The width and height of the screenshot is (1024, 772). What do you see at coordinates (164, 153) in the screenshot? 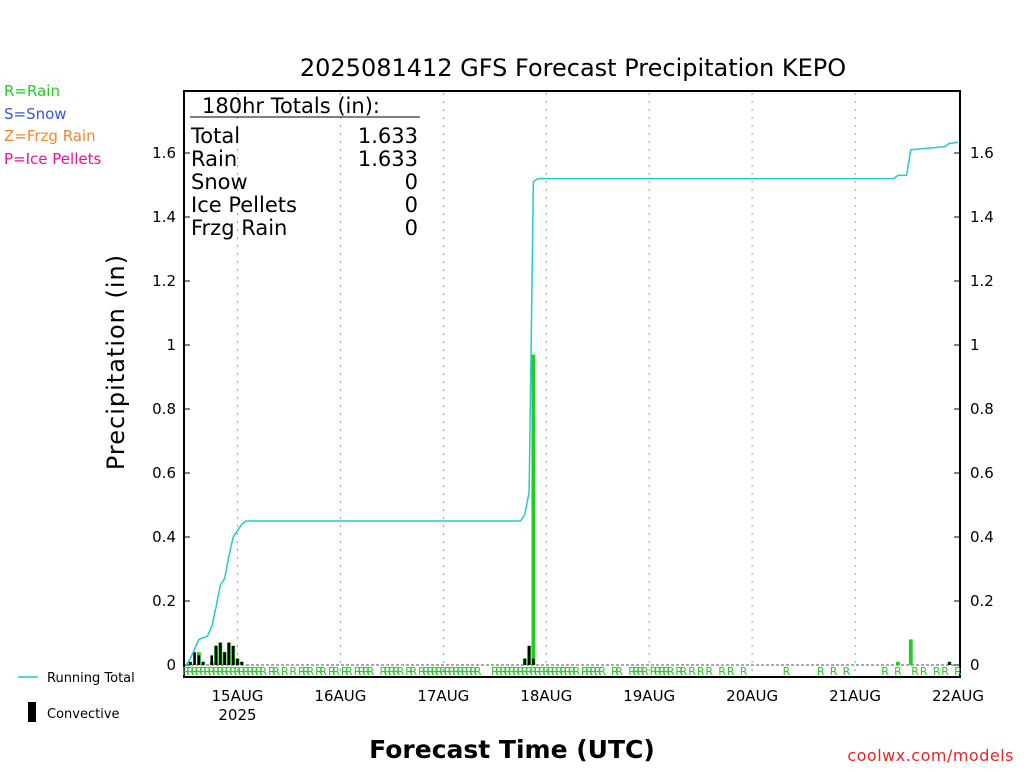
I see `y-tick-label-left: 1.6` at bounding box center [164, 153].